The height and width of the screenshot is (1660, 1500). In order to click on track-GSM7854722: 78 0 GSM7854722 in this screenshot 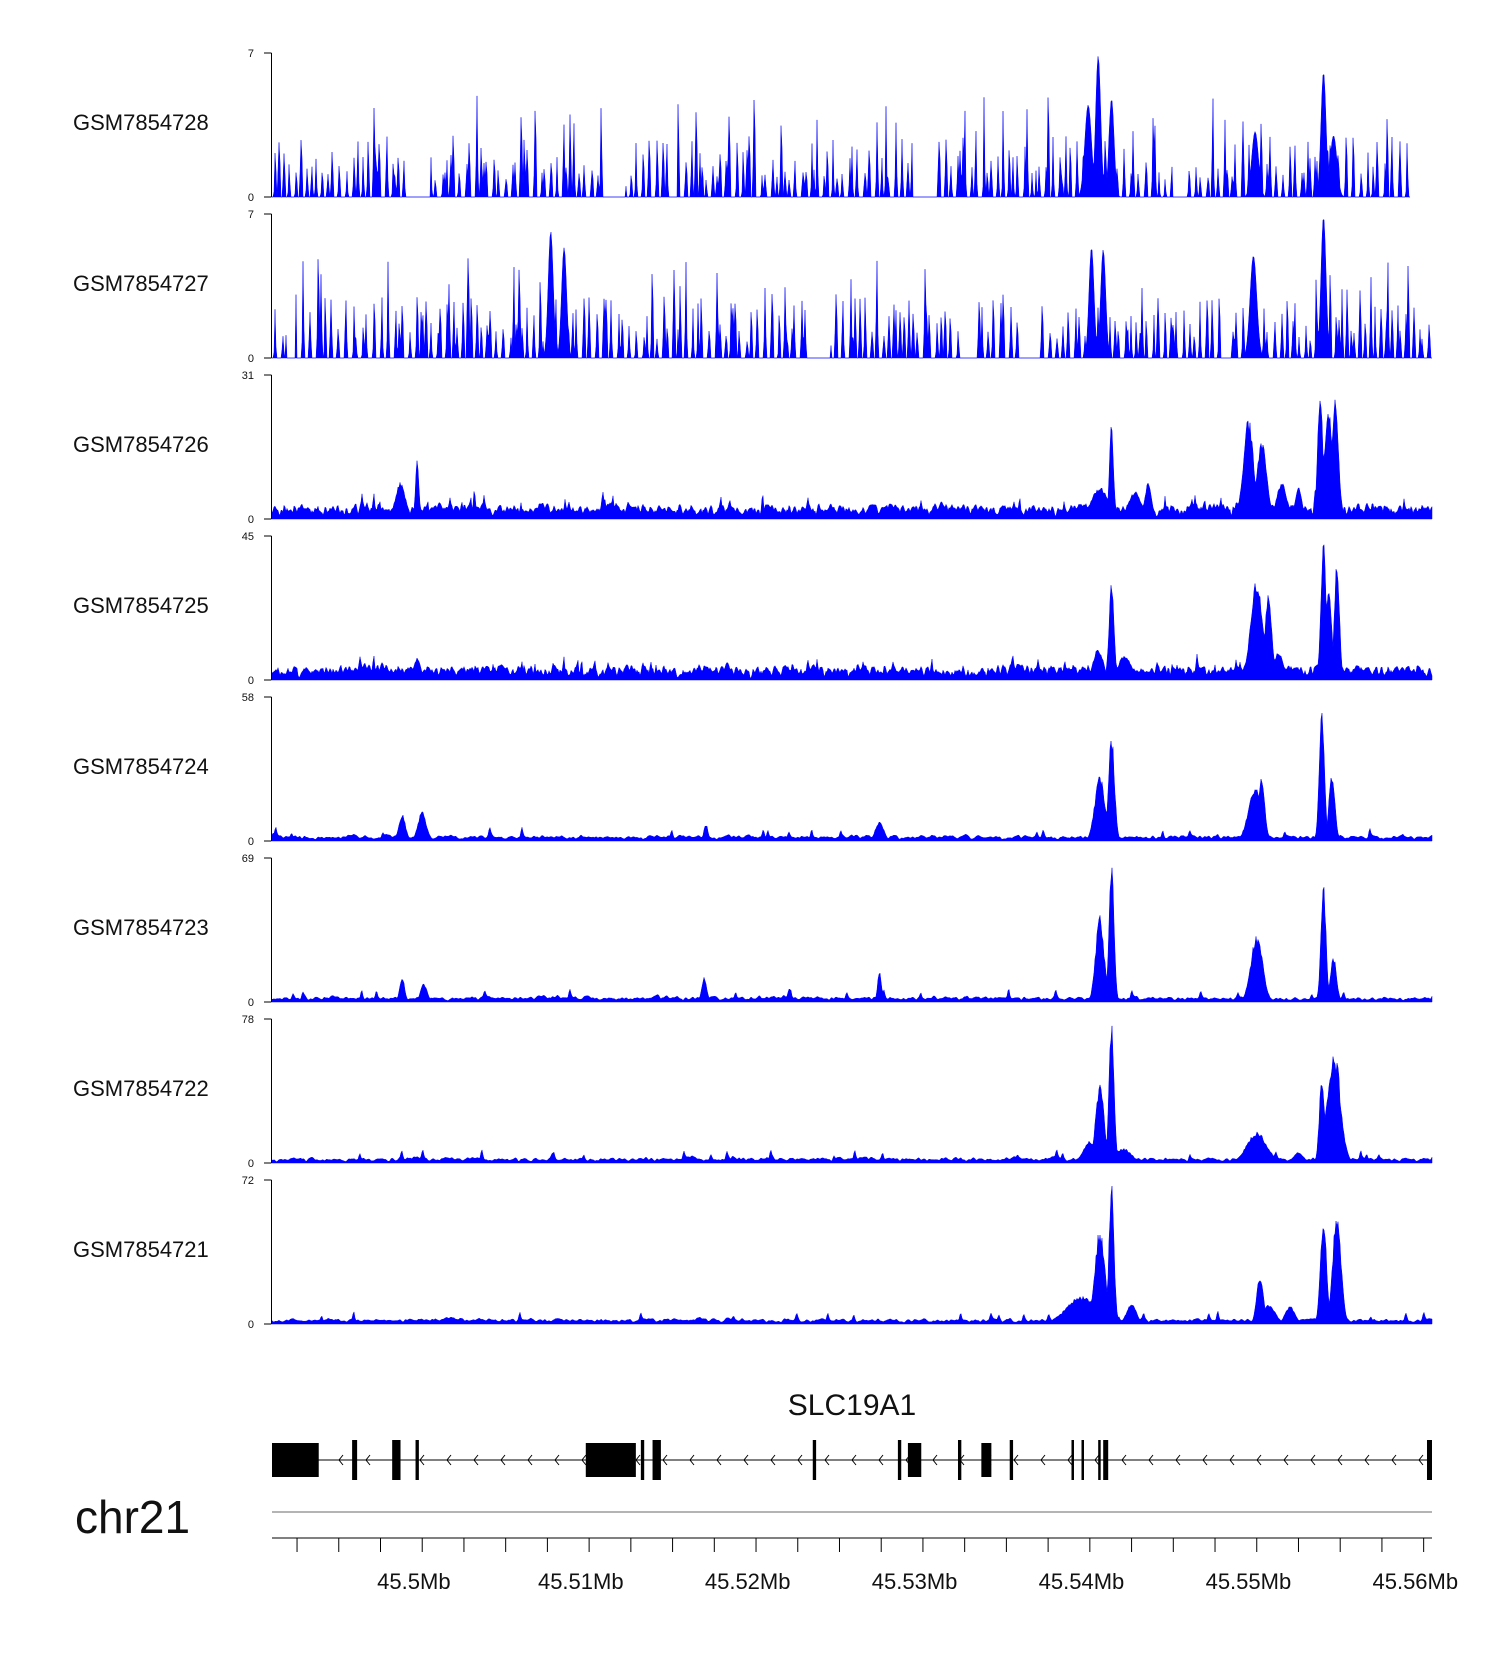, I will do `click(753, 1092)`.